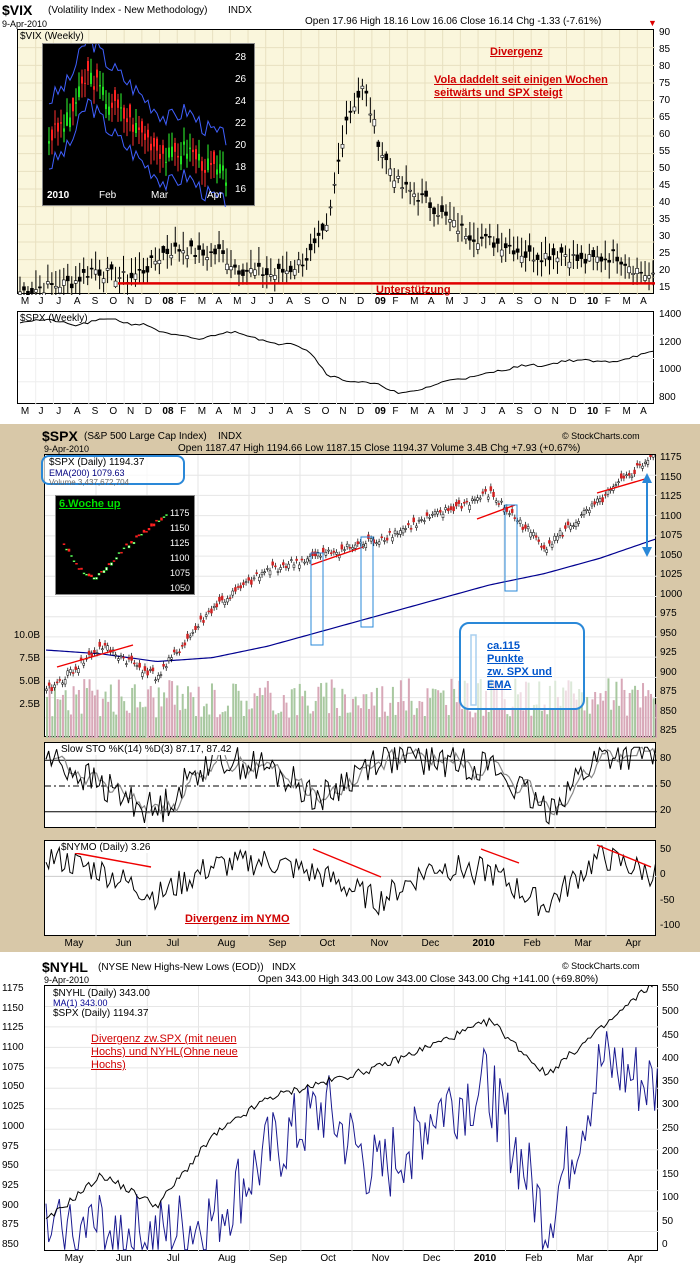 This screenshot has width=700, height=1268. I want to click on nyhl-left-tick: 900, so click(10, 1205).